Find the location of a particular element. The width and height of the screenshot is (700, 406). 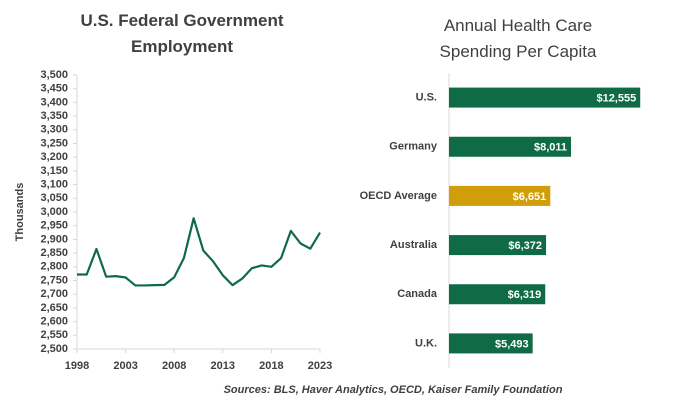

y-tick-label: 2,500 is located at coordinates (54, 349).